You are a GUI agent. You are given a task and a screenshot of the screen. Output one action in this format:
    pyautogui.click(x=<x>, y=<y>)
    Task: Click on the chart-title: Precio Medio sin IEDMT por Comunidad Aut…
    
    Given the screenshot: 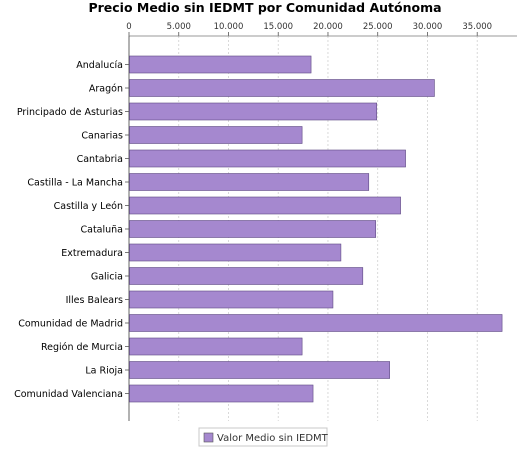 What is the action you would take?
    pyautogui.click(x=264, y=7)
    